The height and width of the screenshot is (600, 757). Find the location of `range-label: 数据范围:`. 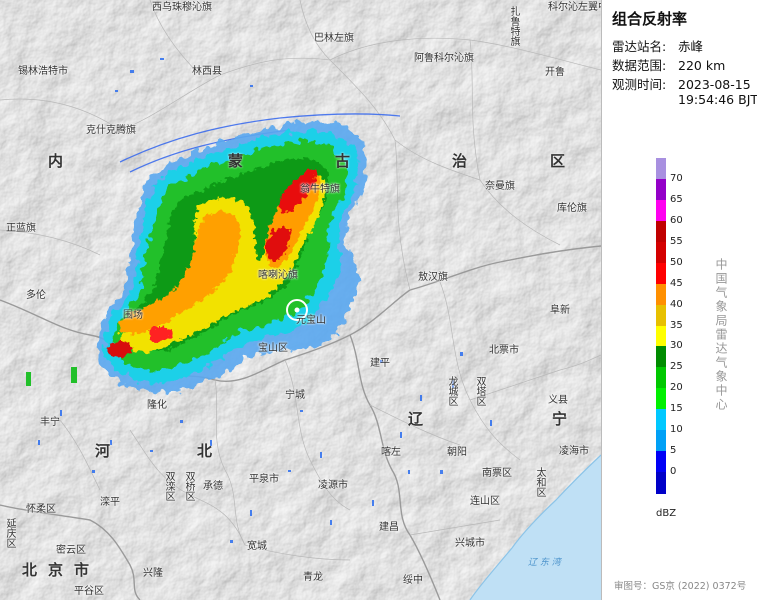

range-label: 数据范围: is located at coordinates (639, 65).